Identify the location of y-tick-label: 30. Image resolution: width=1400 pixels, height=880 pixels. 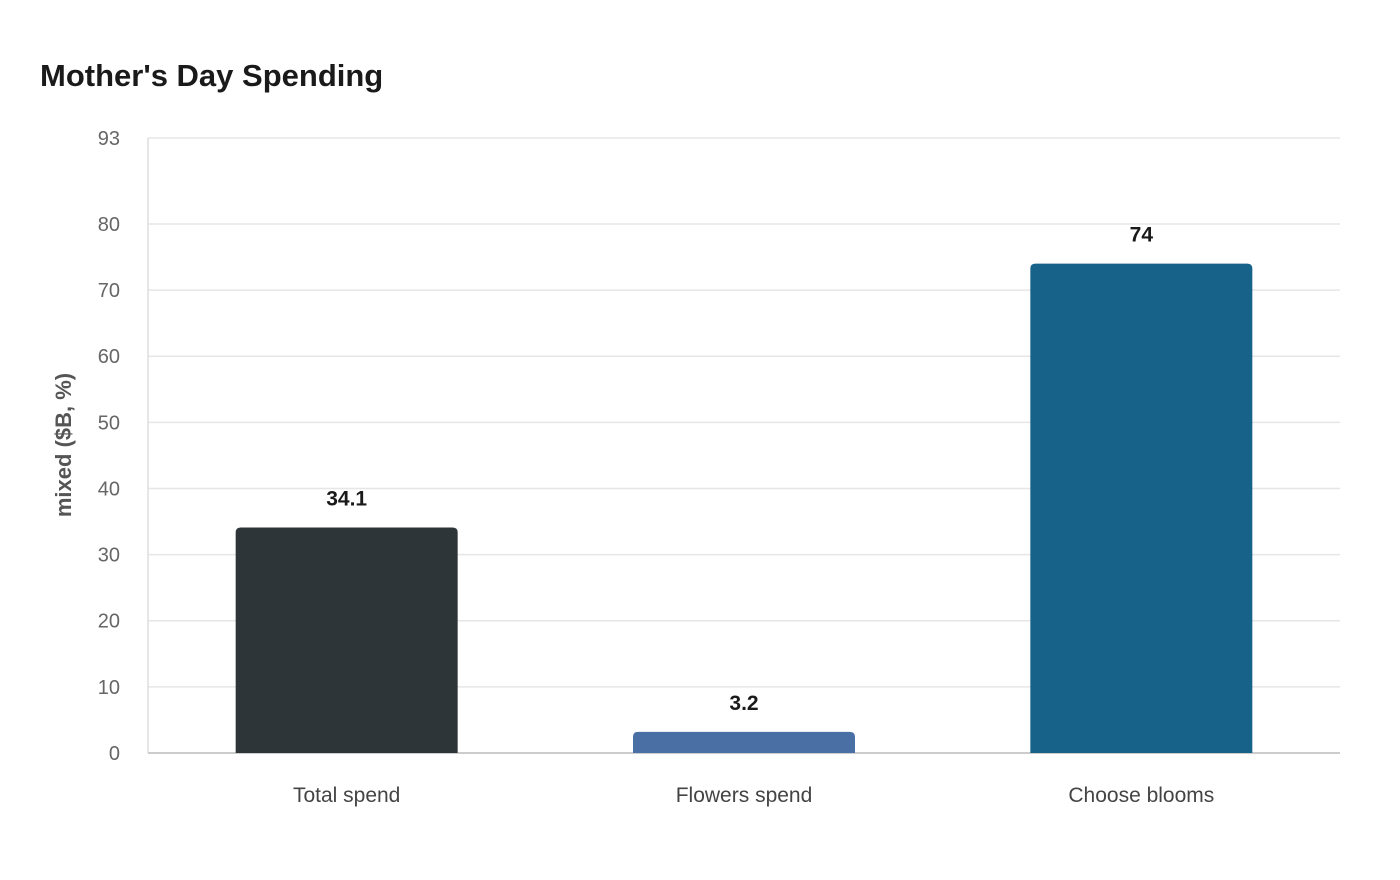
(109, 556).